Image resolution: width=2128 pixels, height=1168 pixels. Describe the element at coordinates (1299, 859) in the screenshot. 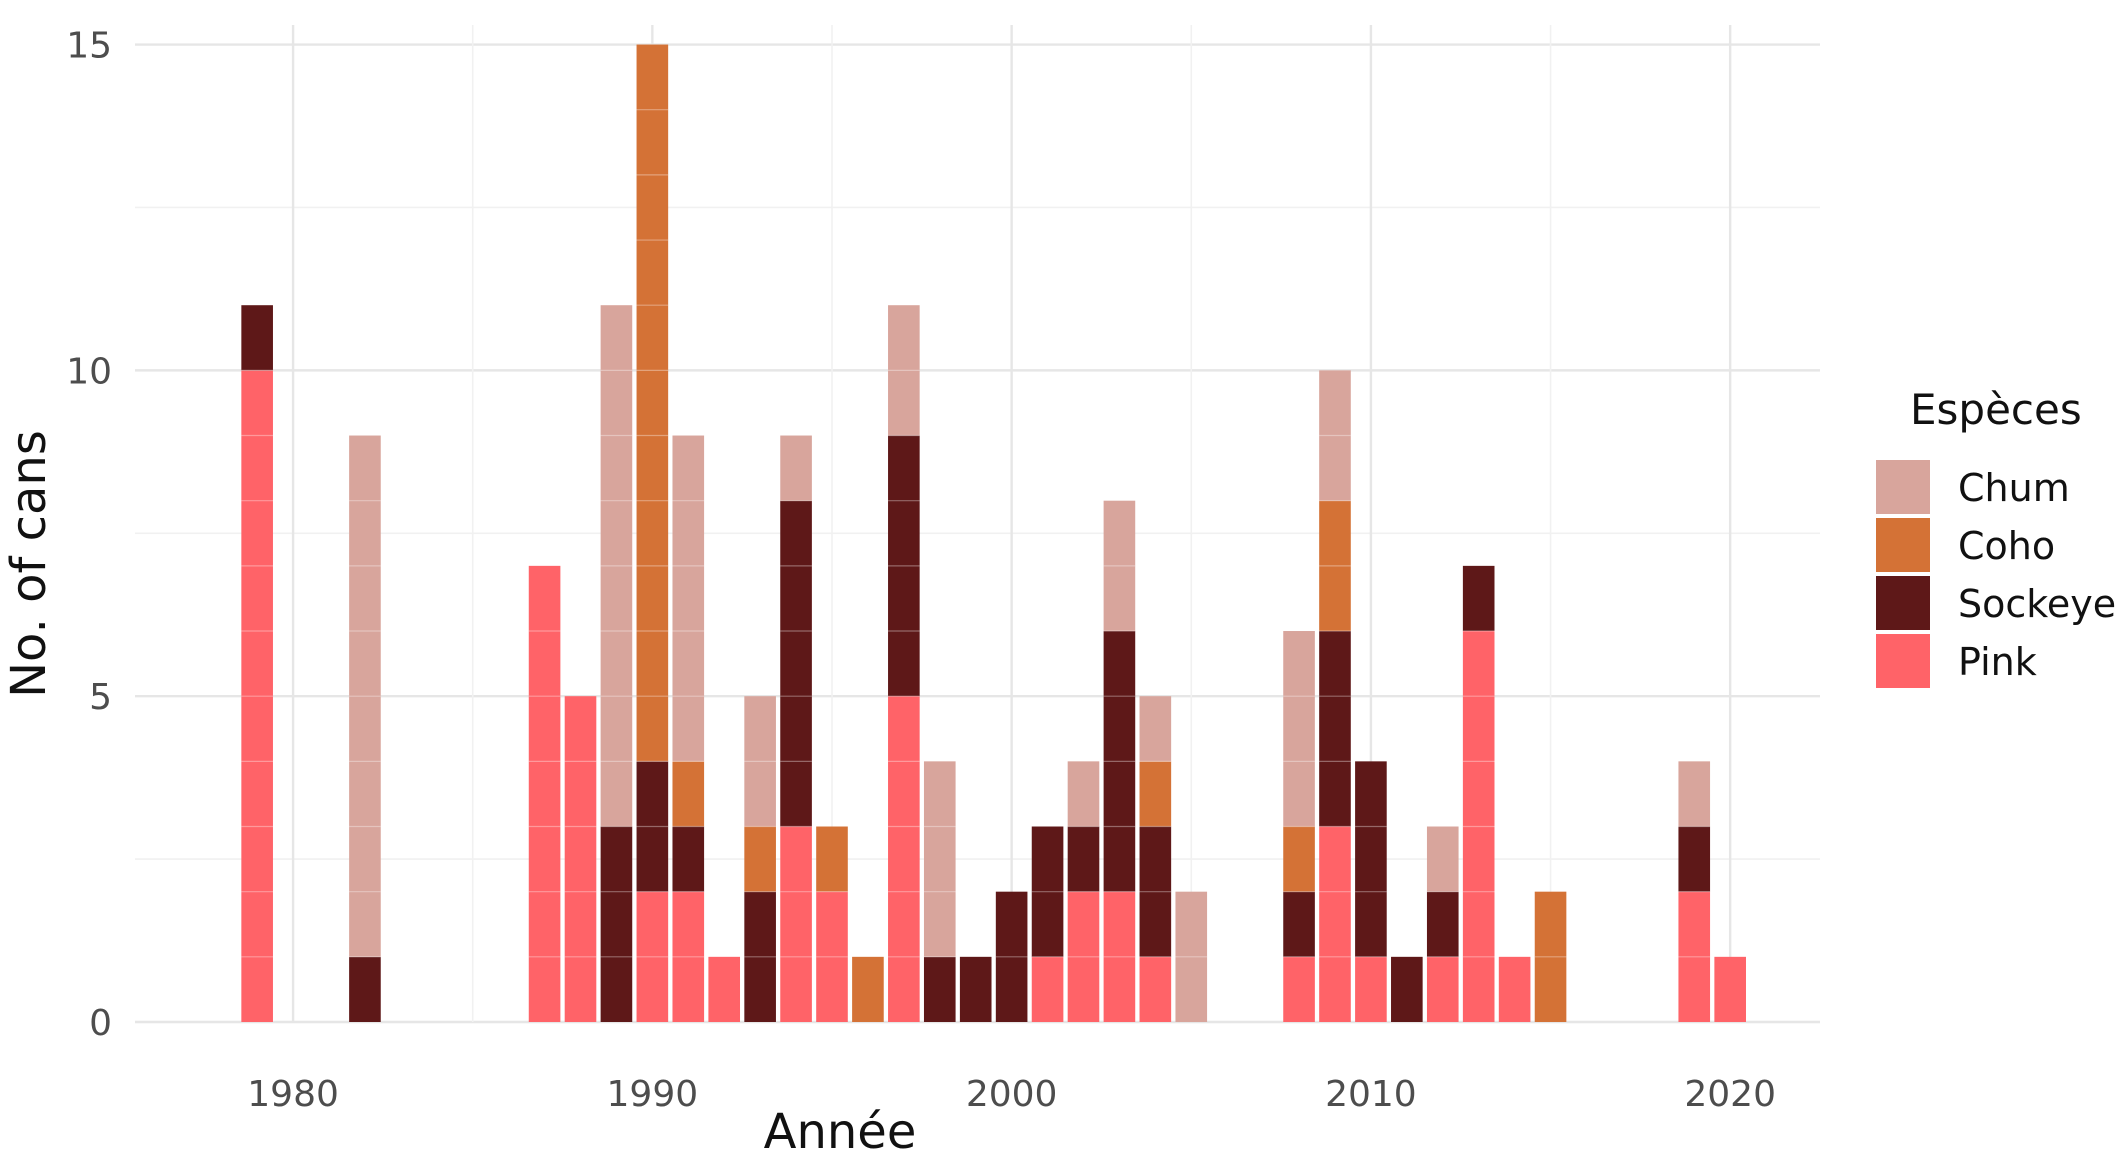

I see `bar-coho-2008` at that location.